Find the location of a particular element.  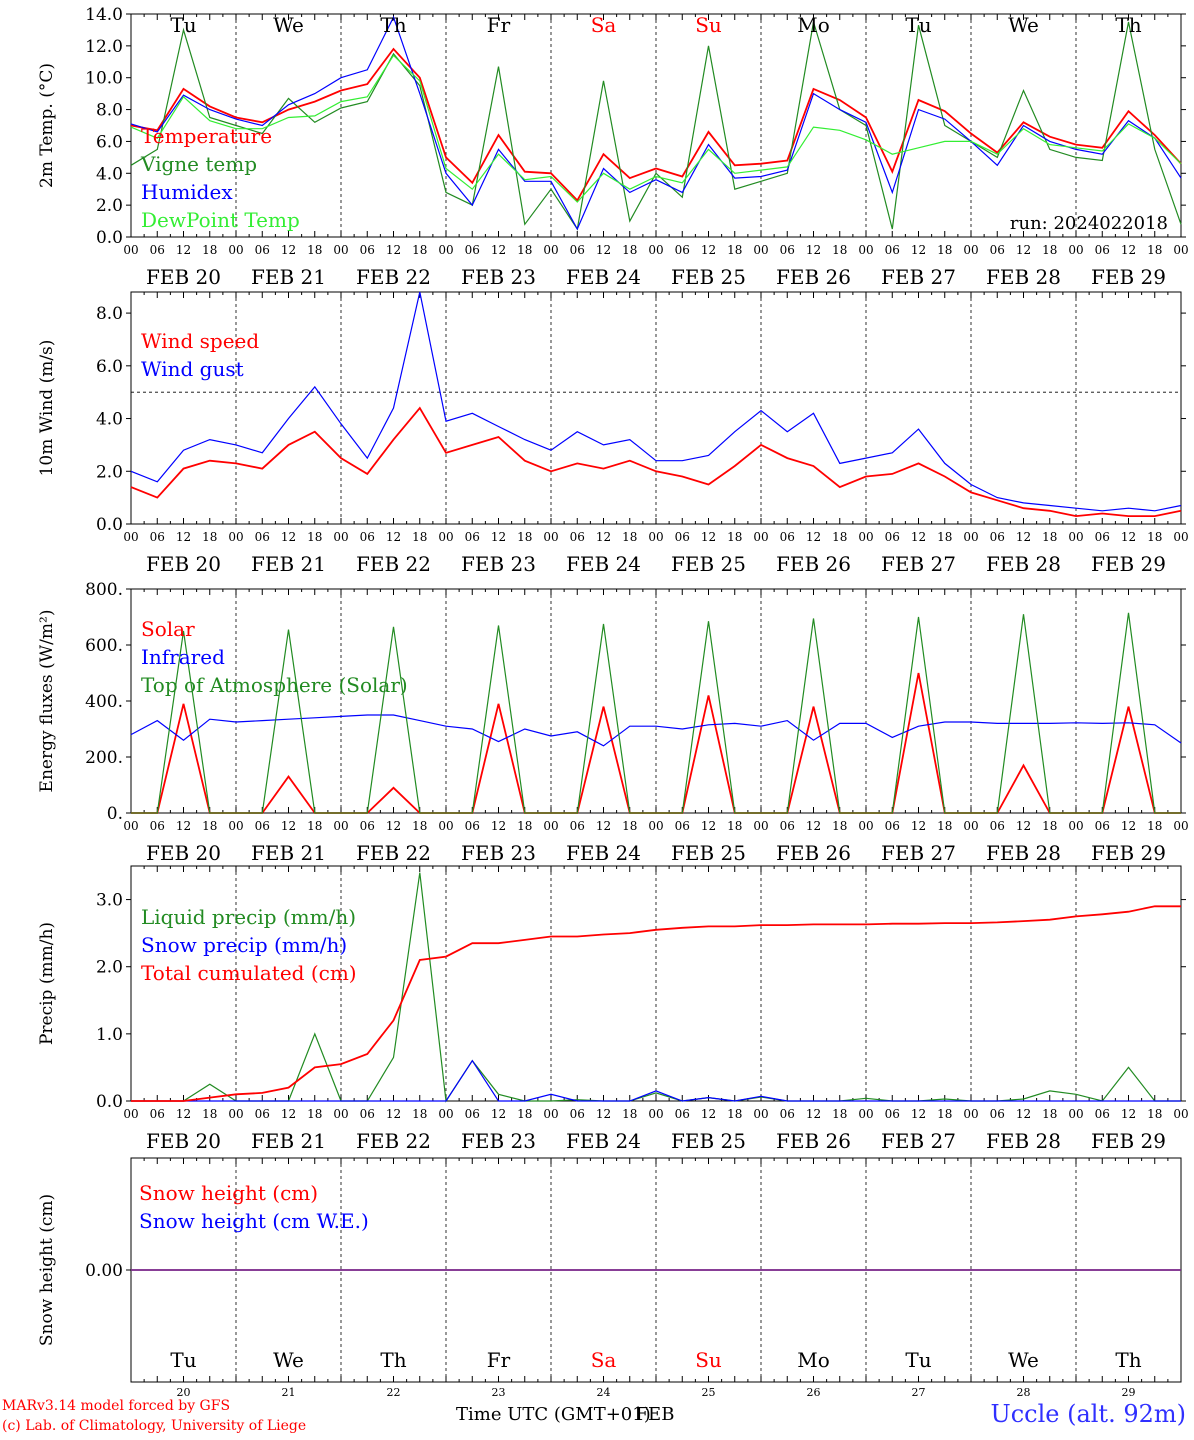

time-axis-label: Time UTC (GMT+01) is located at coordinates (553, 1414).